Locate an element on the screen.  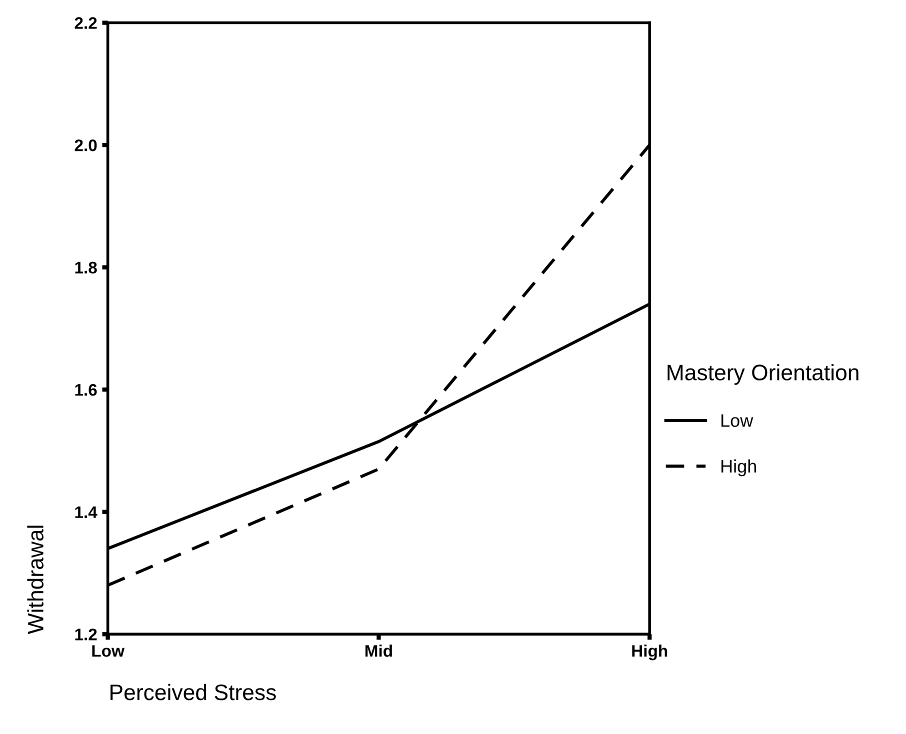
x-tick-label: Low is located at coordinates (108, 651).